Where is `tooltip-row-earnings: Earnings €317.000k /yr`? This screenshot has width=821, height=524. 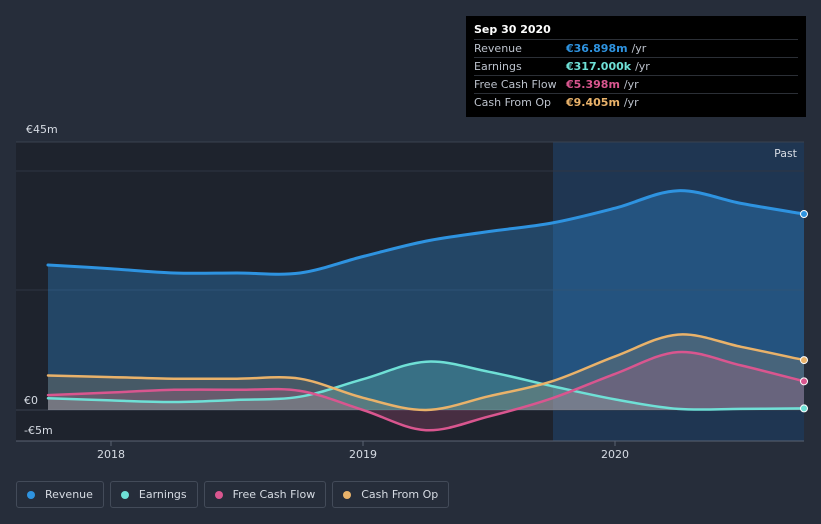 tooltip-row-earnings: Earnings €317.000k /yr is located at coordinates (636, 66).